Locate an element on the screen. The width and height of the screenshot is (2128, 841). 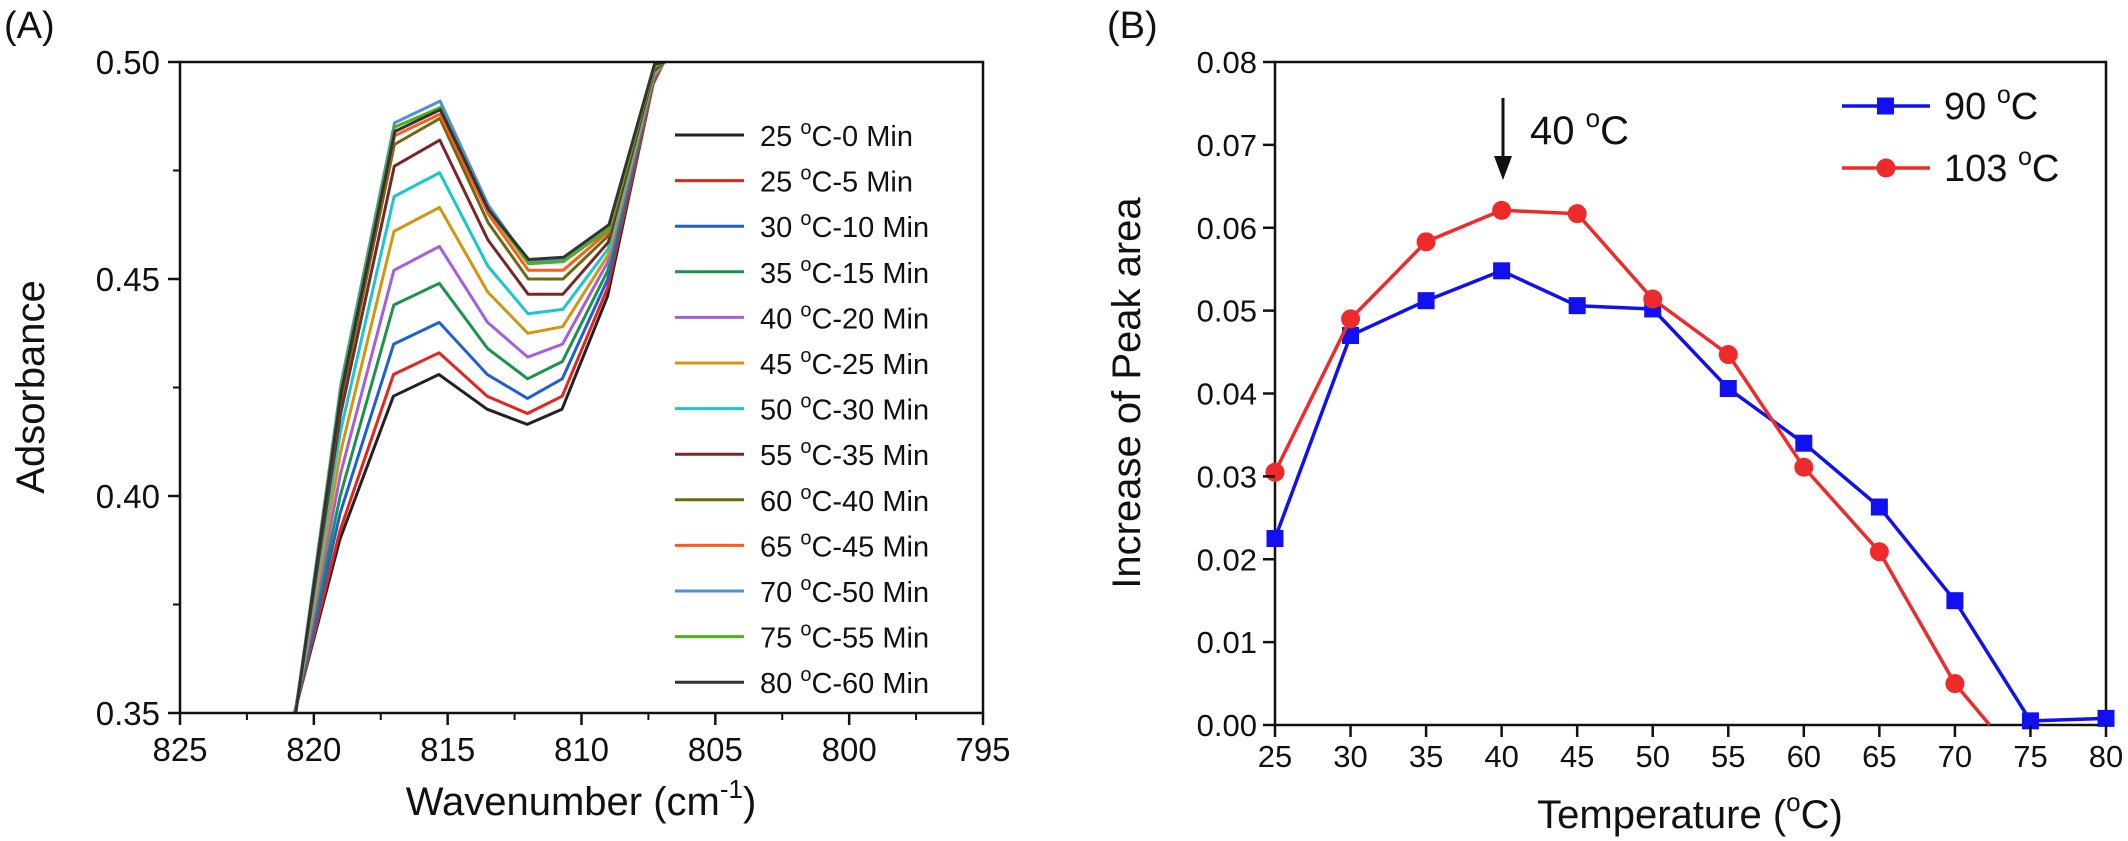
panel-b-y-axis-title: Increase of Peak area is located at coordinates (1127, 393).